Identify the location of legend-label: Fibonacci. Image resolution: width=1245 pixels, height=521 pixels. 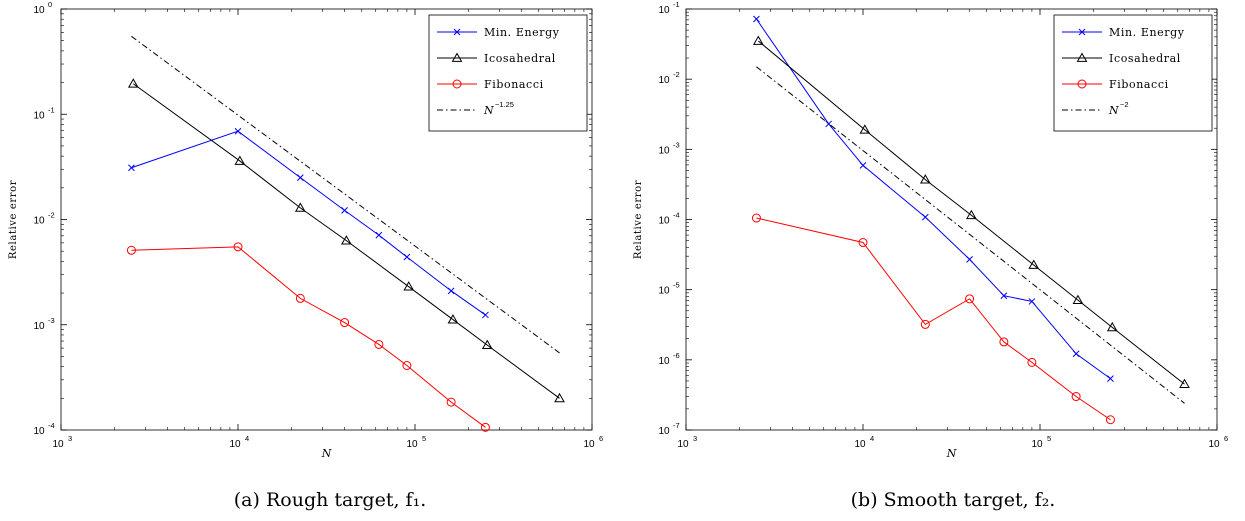
(1139, 84).